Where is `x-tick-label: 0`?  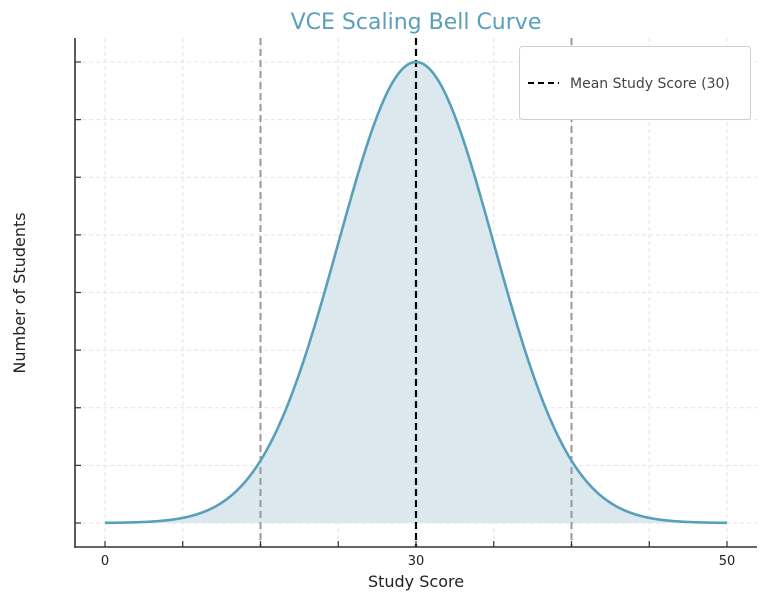 x-tick-label: 0 is located at coordinates (105, 561).